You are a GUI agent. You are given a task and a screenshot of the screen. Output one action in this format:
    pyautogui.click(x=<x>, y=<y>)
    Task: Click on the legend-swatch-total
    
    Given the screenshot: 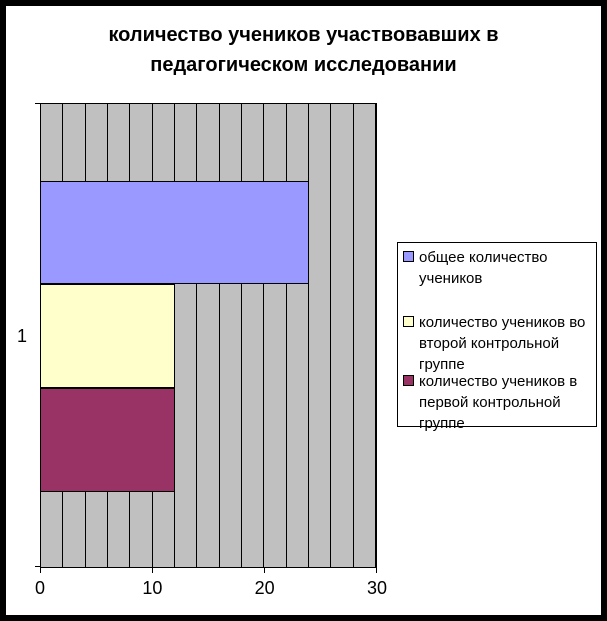 What is the action you would take?
    pyautogui.click(x=408, y=256)
    